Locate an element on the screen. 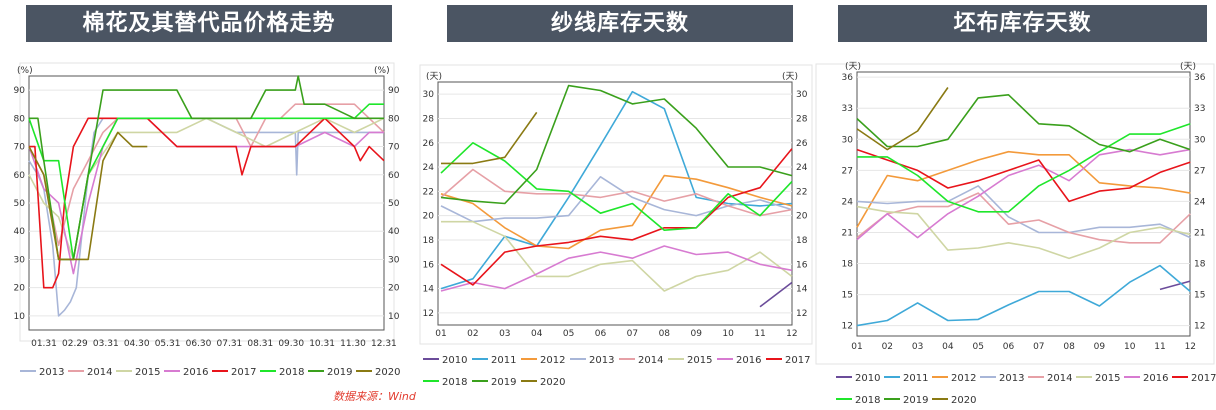  panel-title-greige-inventory: 坯布库存天数 is located at coordinates (1022, 23).